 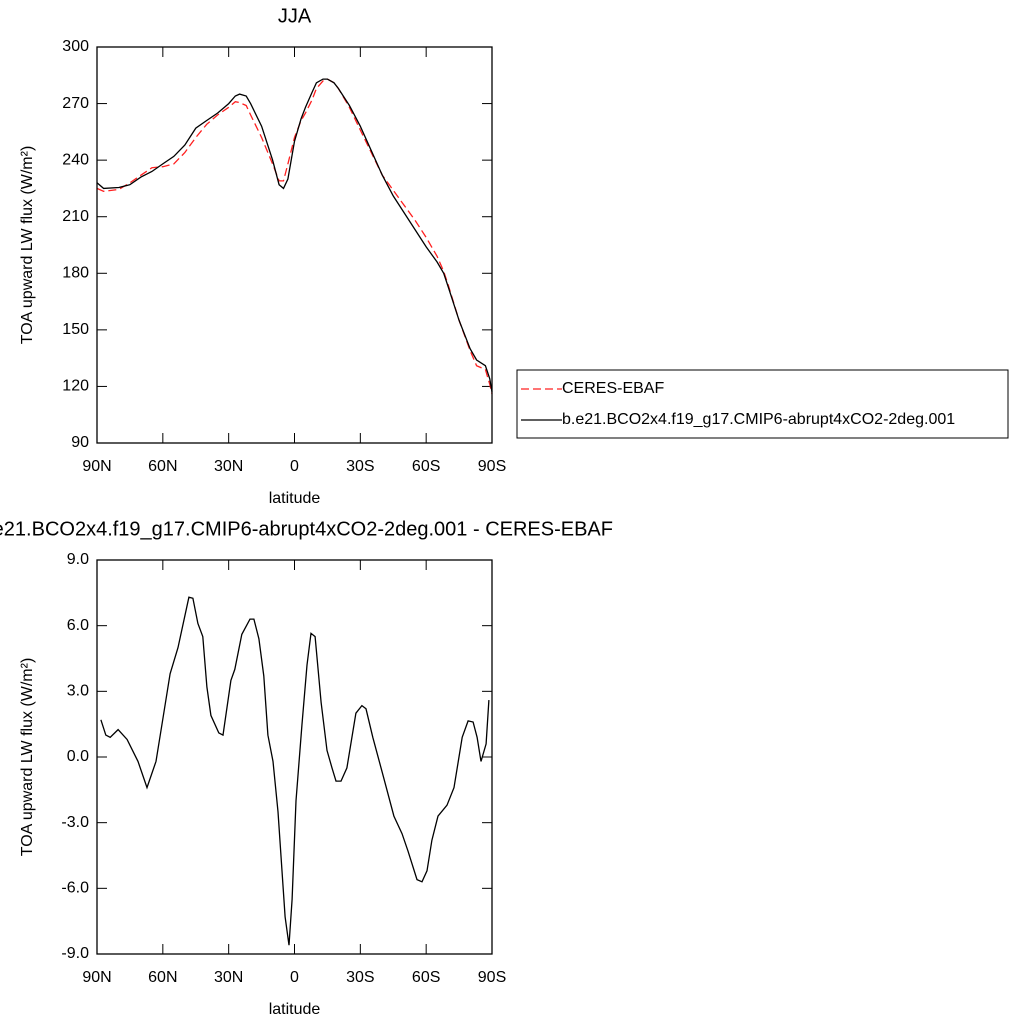 I want to click on y-tick-label: 210, so click(x=75, y=216).